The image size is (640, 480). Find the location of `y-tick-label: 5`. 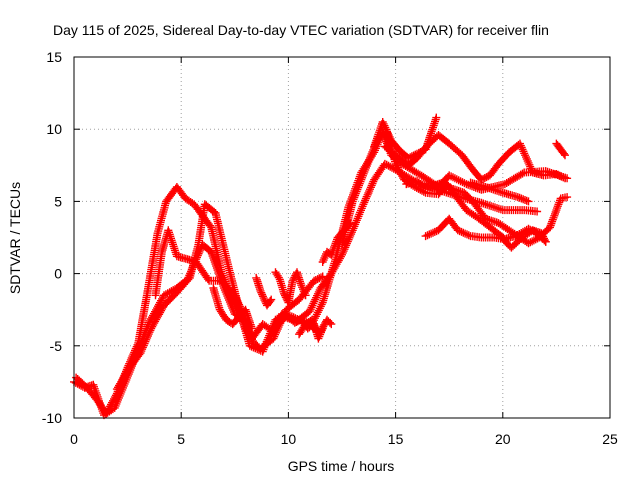

y-tick-label: 5 is located at coordinates (58, 201).